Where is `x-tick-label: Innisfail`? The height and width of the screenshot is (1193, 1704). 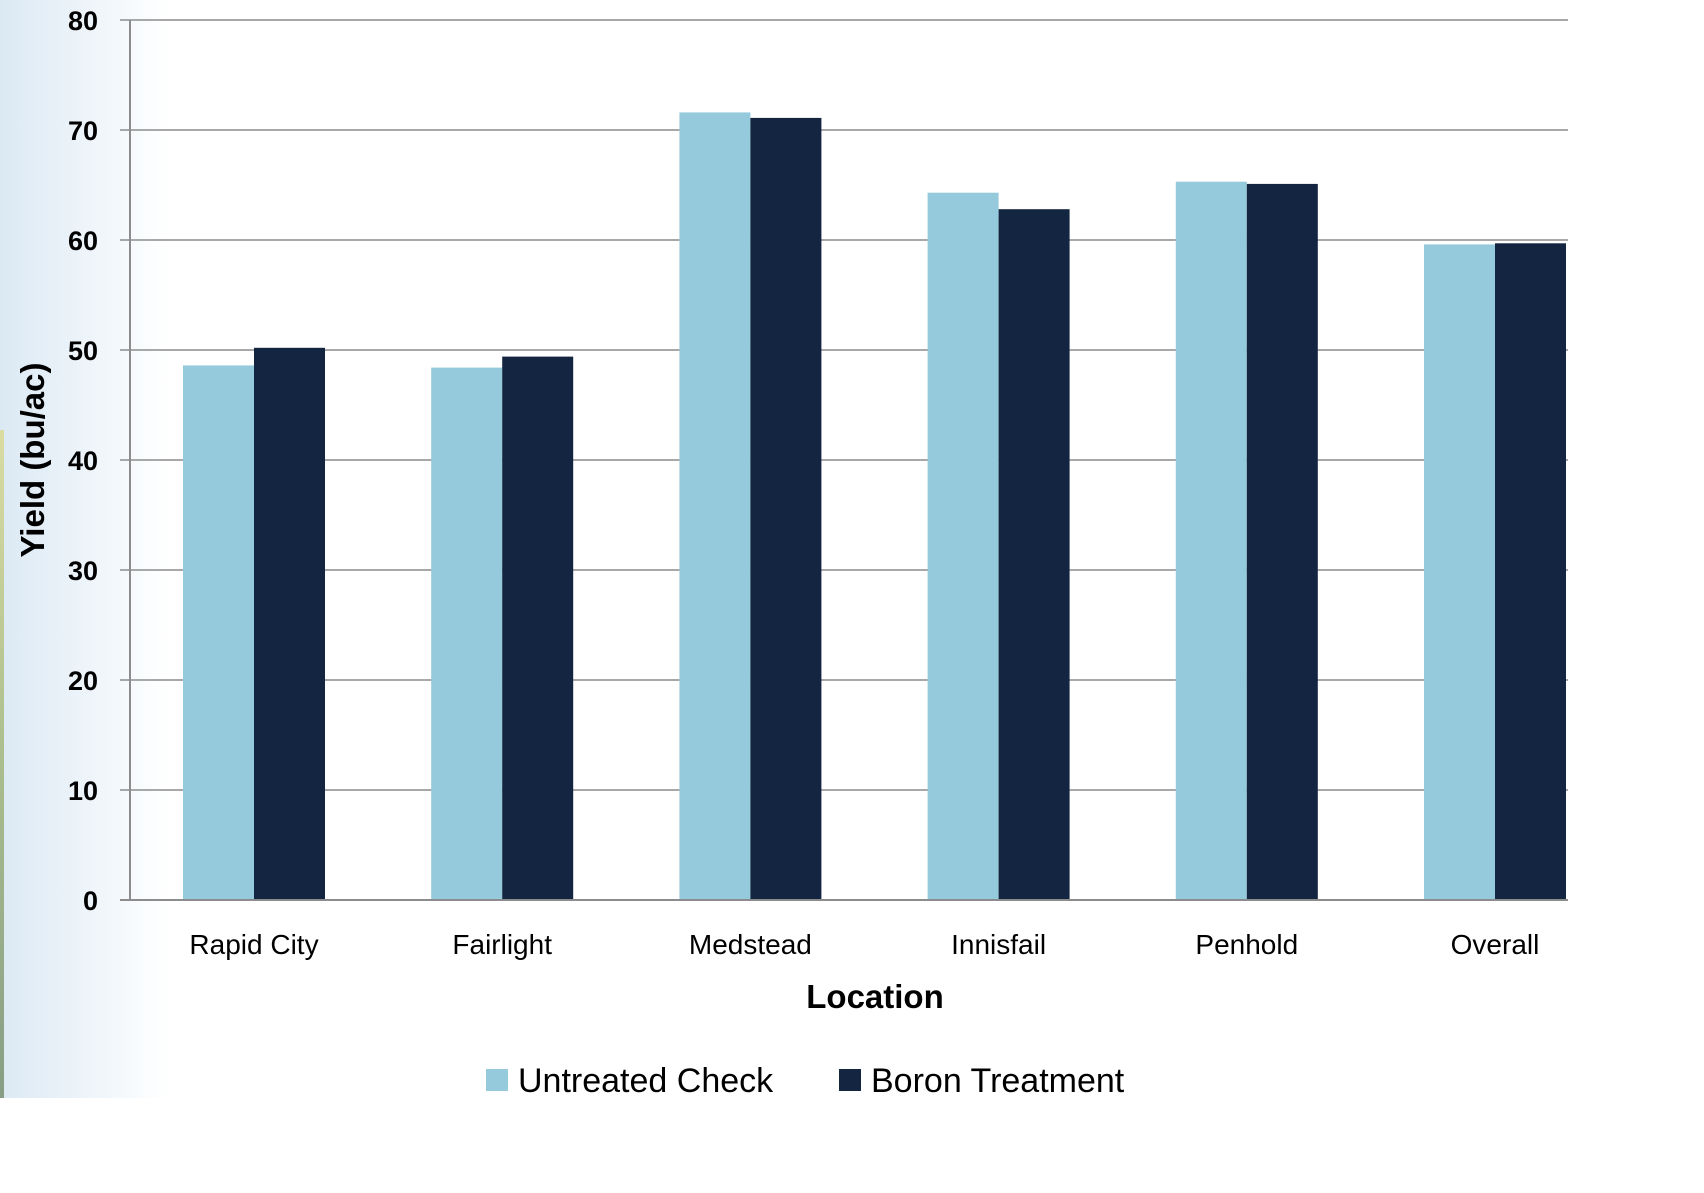
x-tick-label: Innisfail is located at coordinates (998, 944).